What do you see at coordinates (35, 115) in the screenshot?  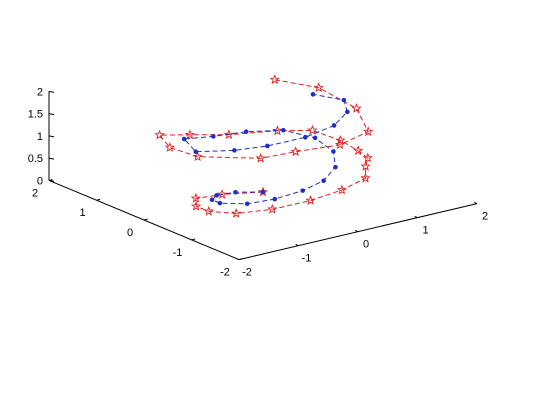 I see `z-tick-label: 1.5` at bounding box center [35, 115].